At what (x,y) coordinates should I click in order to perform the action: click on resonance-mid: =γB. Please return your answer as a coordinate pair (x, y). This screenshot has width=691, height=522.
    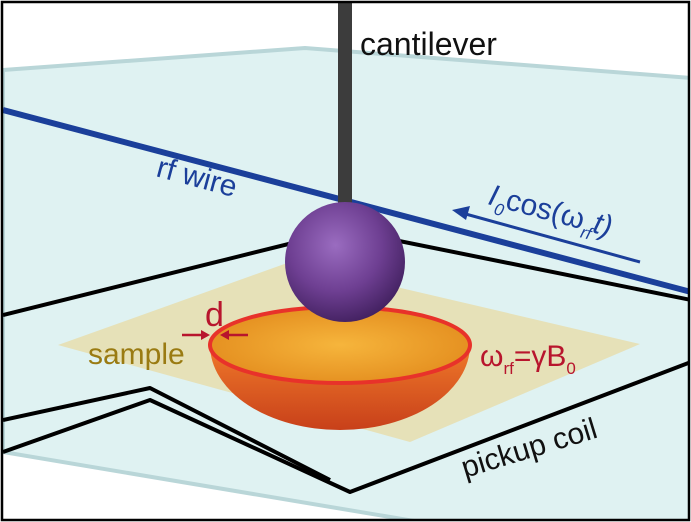
    Looking at the image, I should click on (540, 356).